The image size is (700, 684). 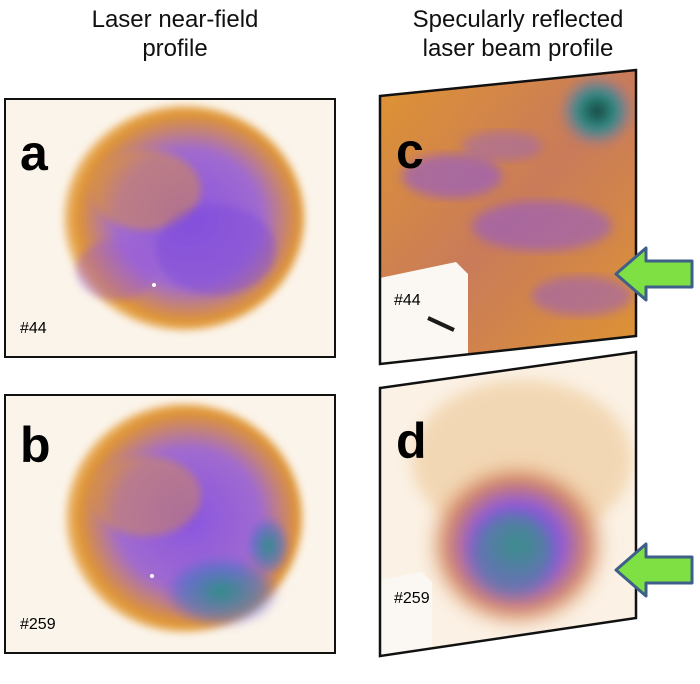 What do you see at coordinates (411, 441) in the screenshot?
I see `panel-d-letter: d` at bounding box center [411, 441].